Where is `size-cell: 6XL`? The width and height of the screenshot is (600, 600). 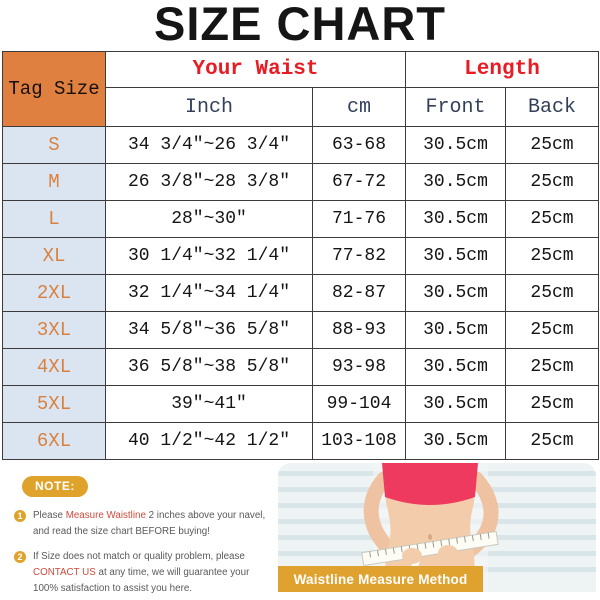
size-cell: 6XL is located at coordinates (54, 441).